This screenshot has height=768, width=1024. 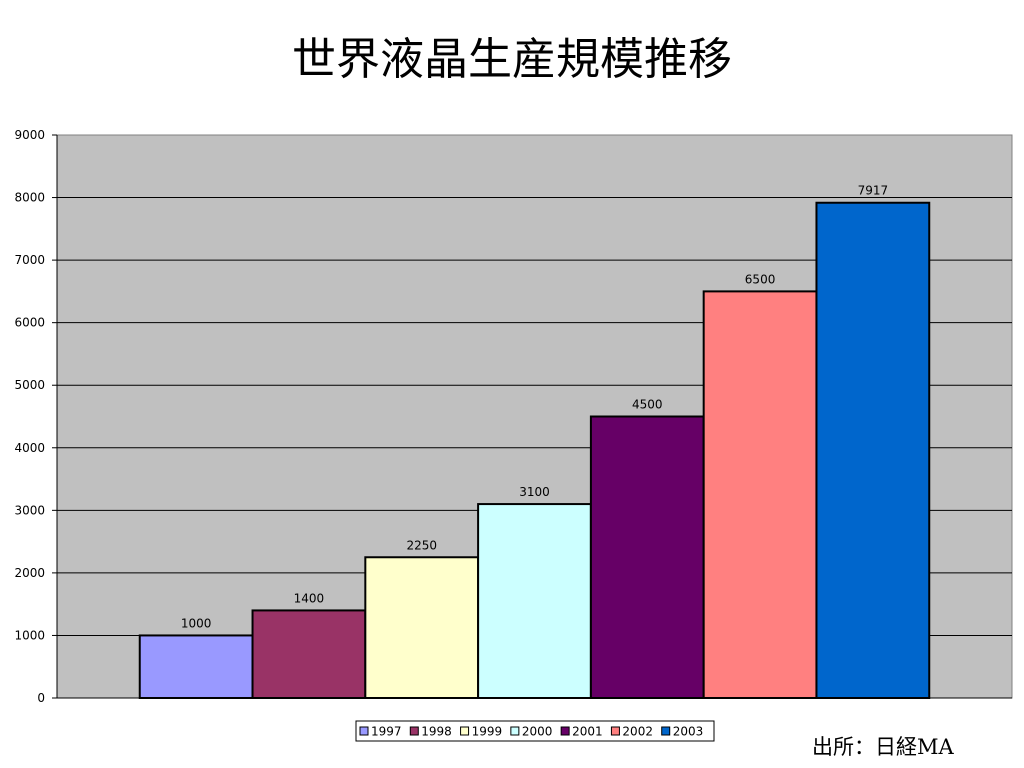 What do you see at coordinates (534, 492) in the screenshot?
I see `data-label-2000: 3100` at bounding box center [534, 492].